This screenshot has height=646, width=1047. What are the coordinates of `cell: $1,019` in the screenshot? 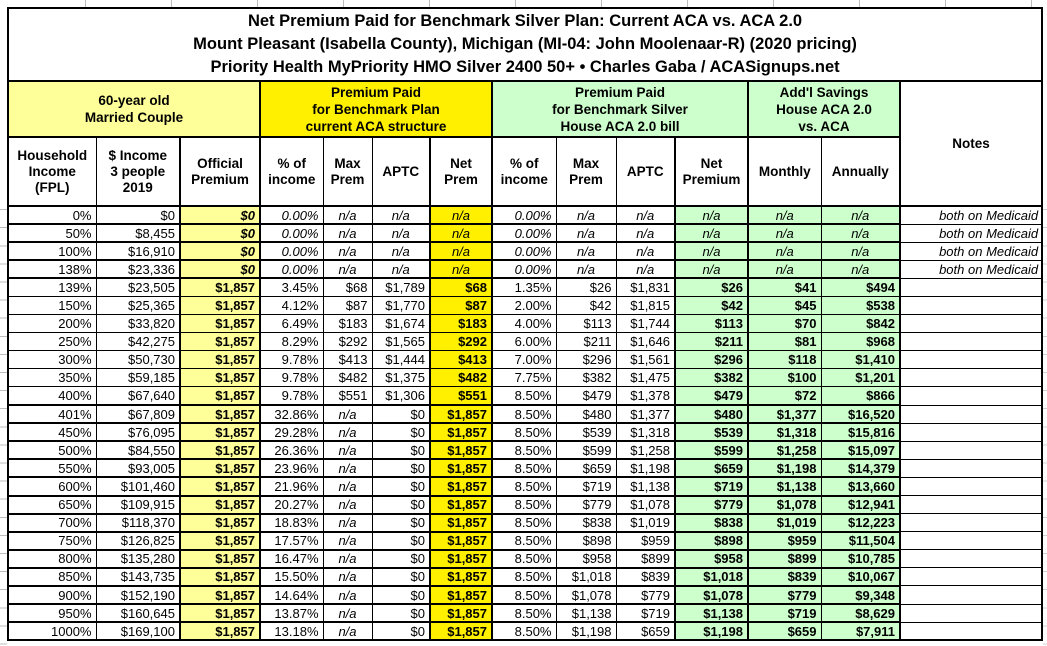 It's located at (784, 523).